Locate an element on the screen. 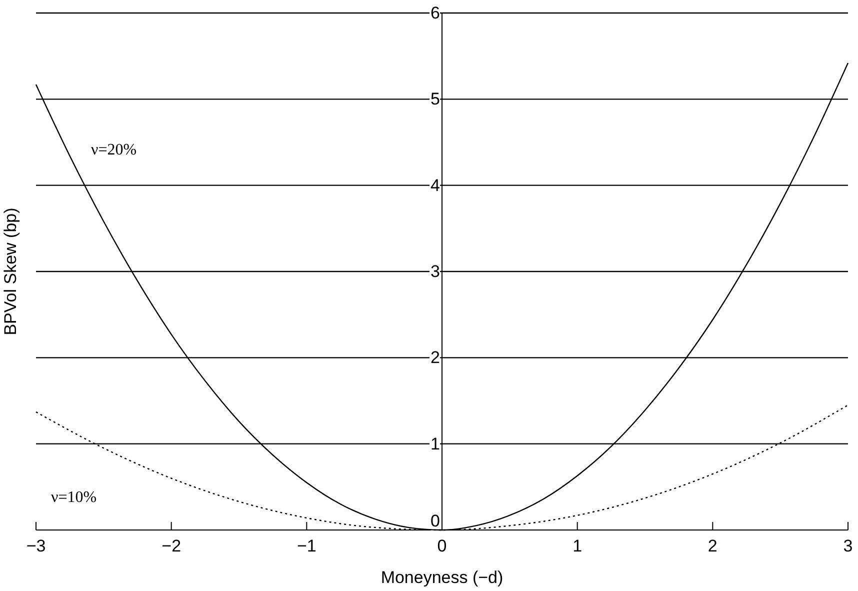  x-tick-label: −1 is located at coordinates (306, 546).